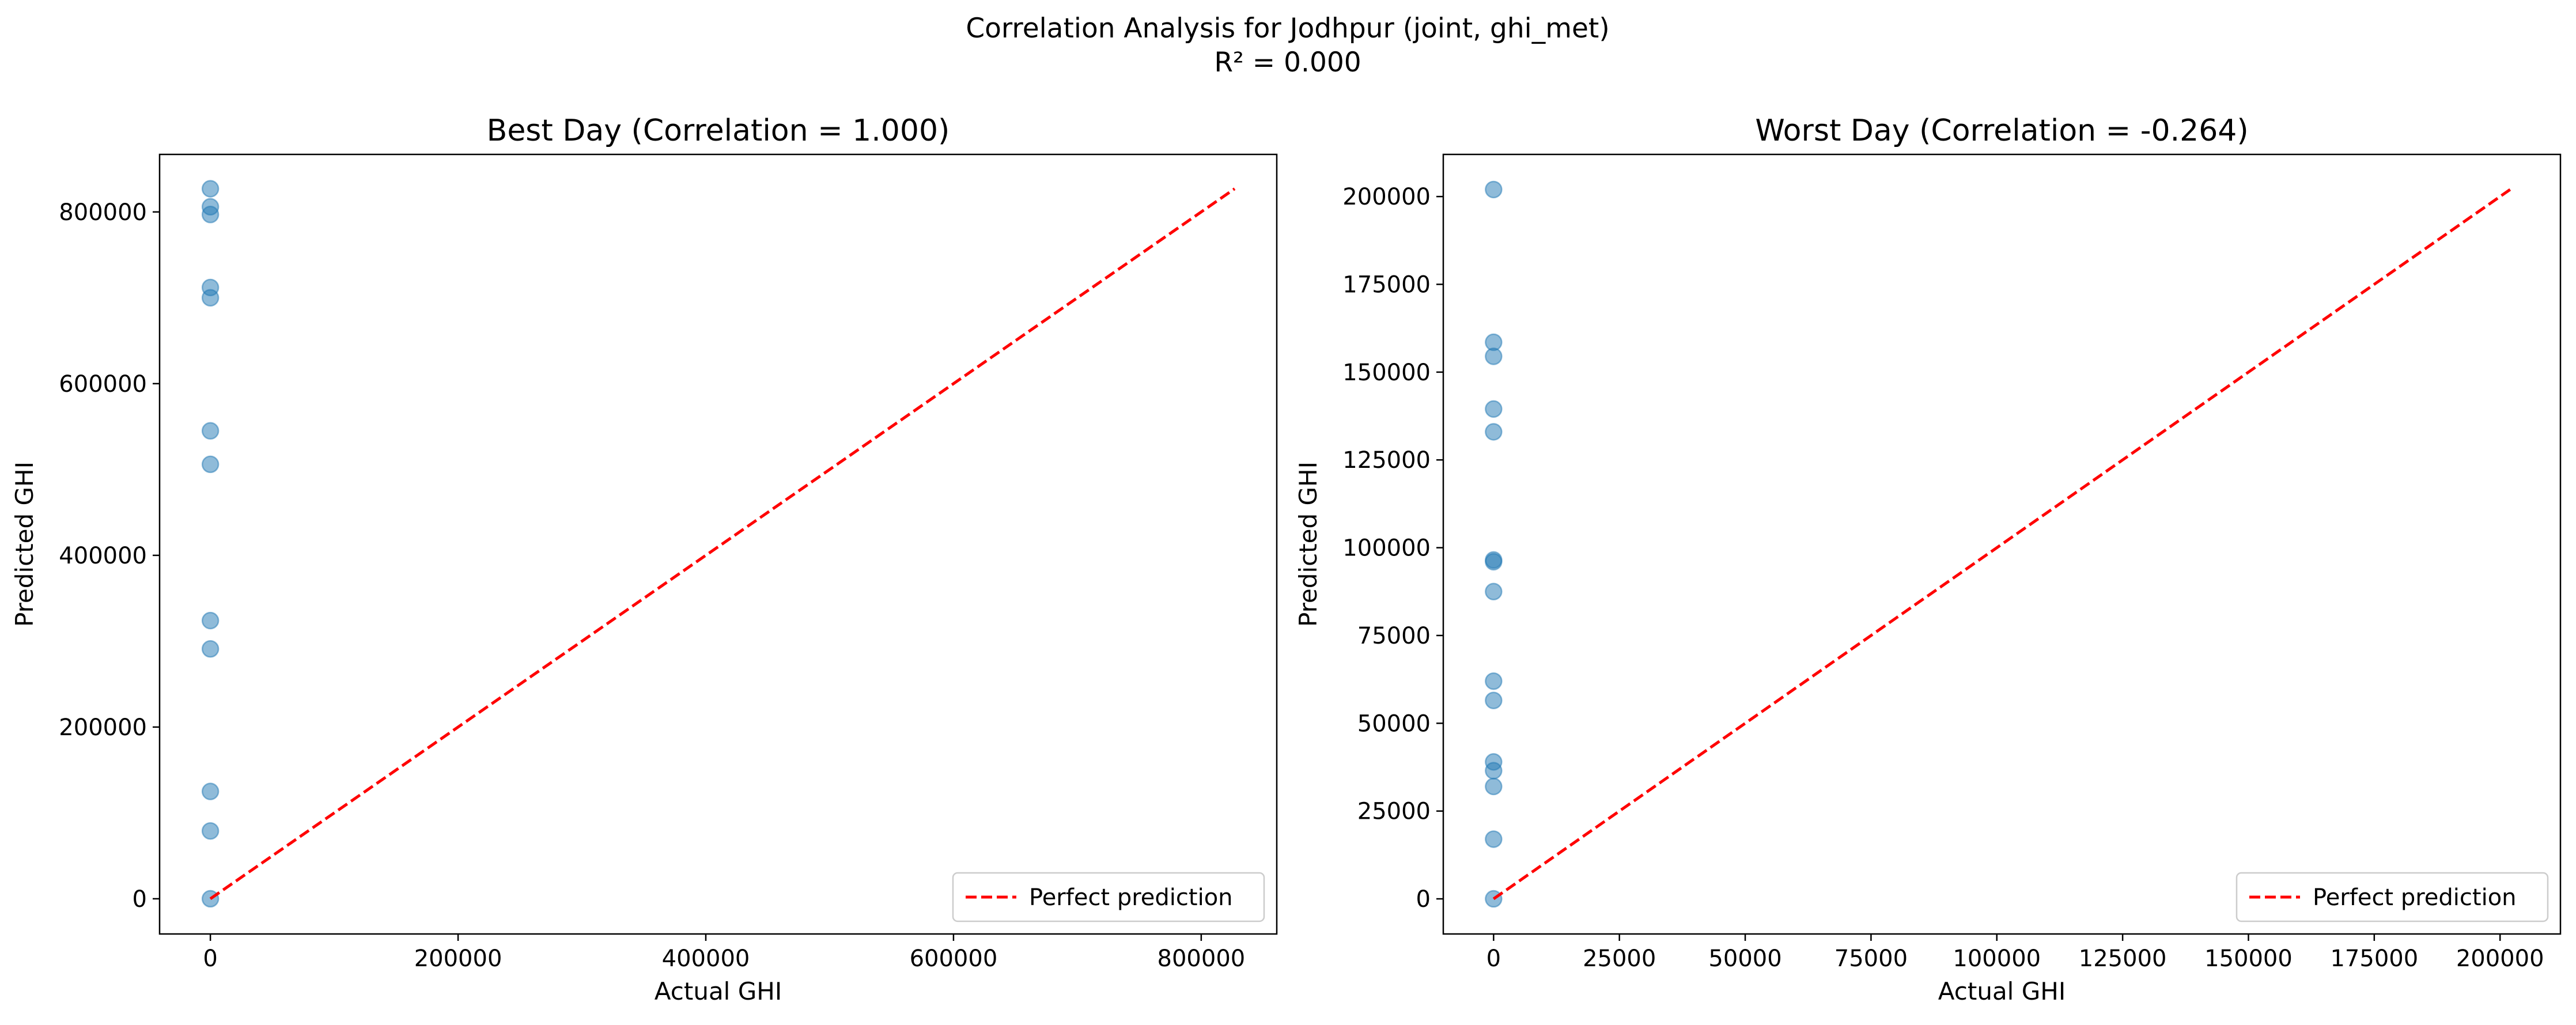 This screenshot has height=1025, width=2576. What do you see at coordinates (1997, 958) in the screenshot?
I see `x-tick-label: 100000` at bounding box center [1997, 958].